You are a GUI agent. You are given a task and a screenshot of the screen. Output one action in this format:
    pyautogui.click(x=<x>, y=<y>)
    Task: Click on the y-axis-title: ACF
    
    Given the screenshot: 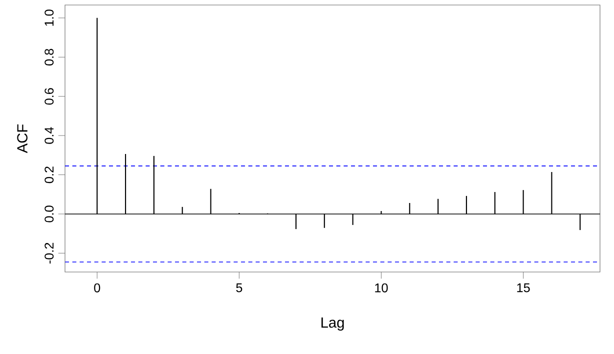 What is the action you would take?
    pyautogui.click(x=22, y=139)
    